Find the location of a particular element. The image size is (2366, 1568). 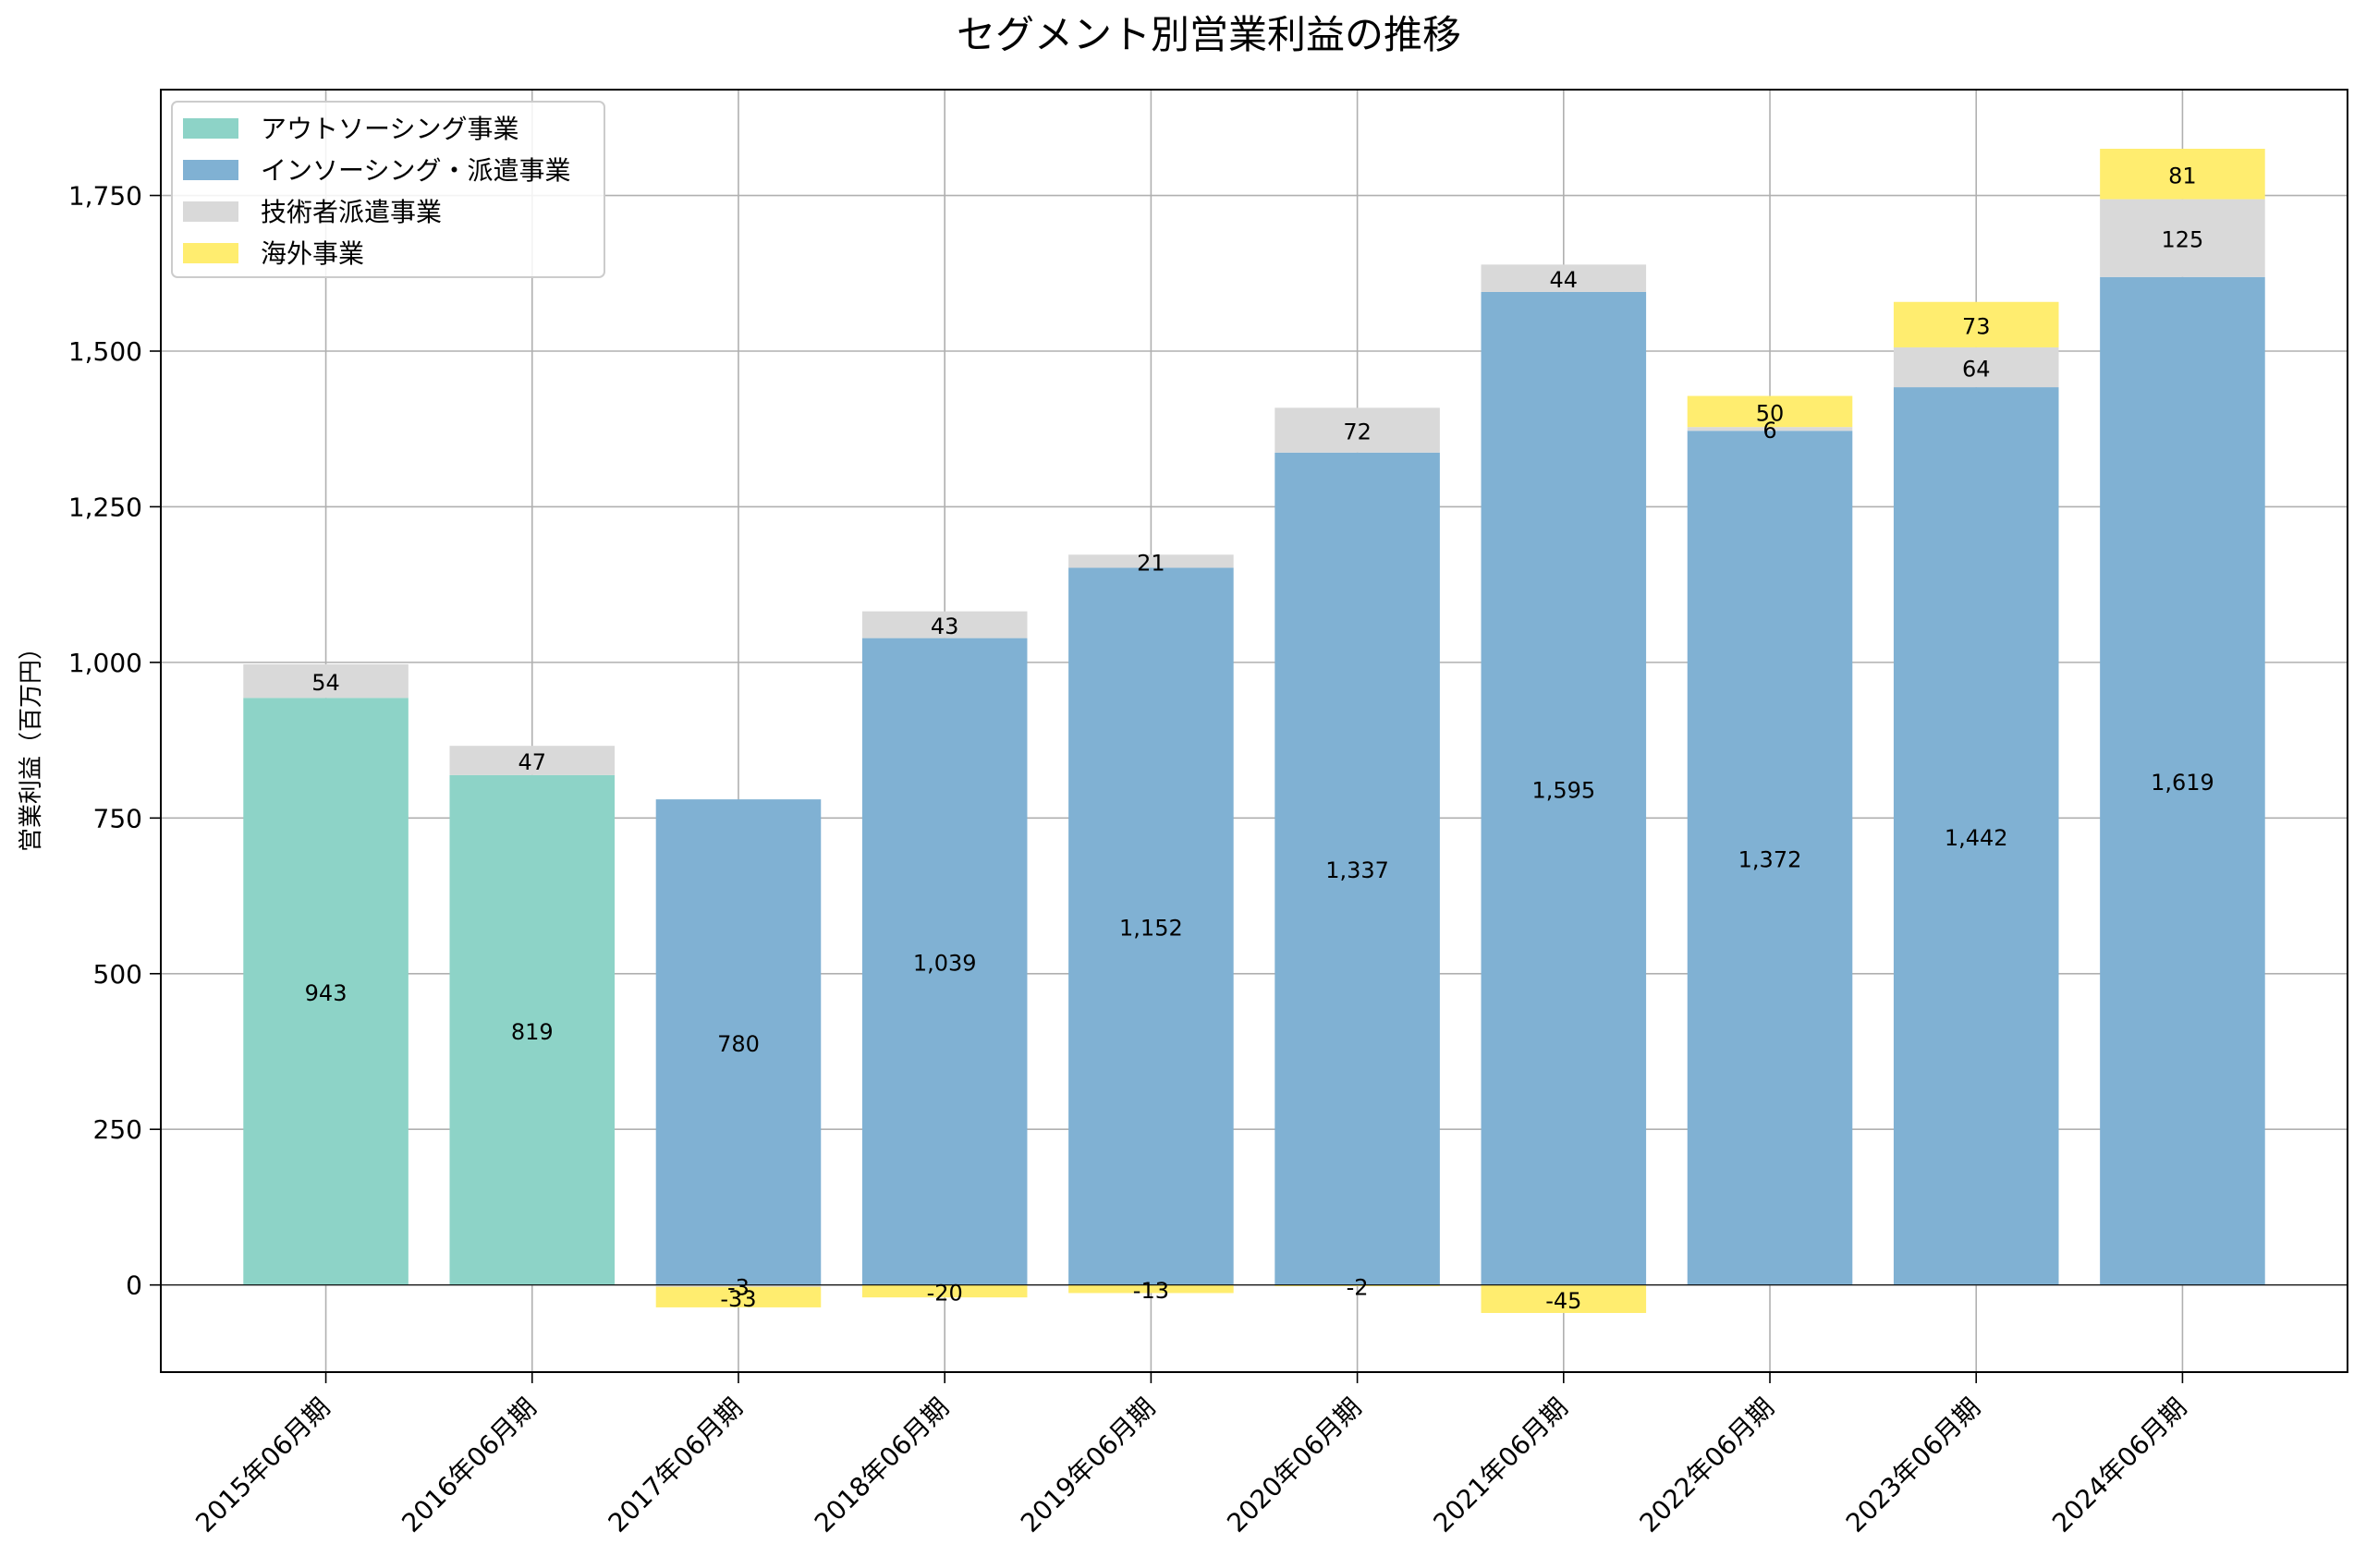

y-ticks-layer: 0 250 500 750 1,000 1,250 1,500 1,750 is located at coordinates (115, 741).